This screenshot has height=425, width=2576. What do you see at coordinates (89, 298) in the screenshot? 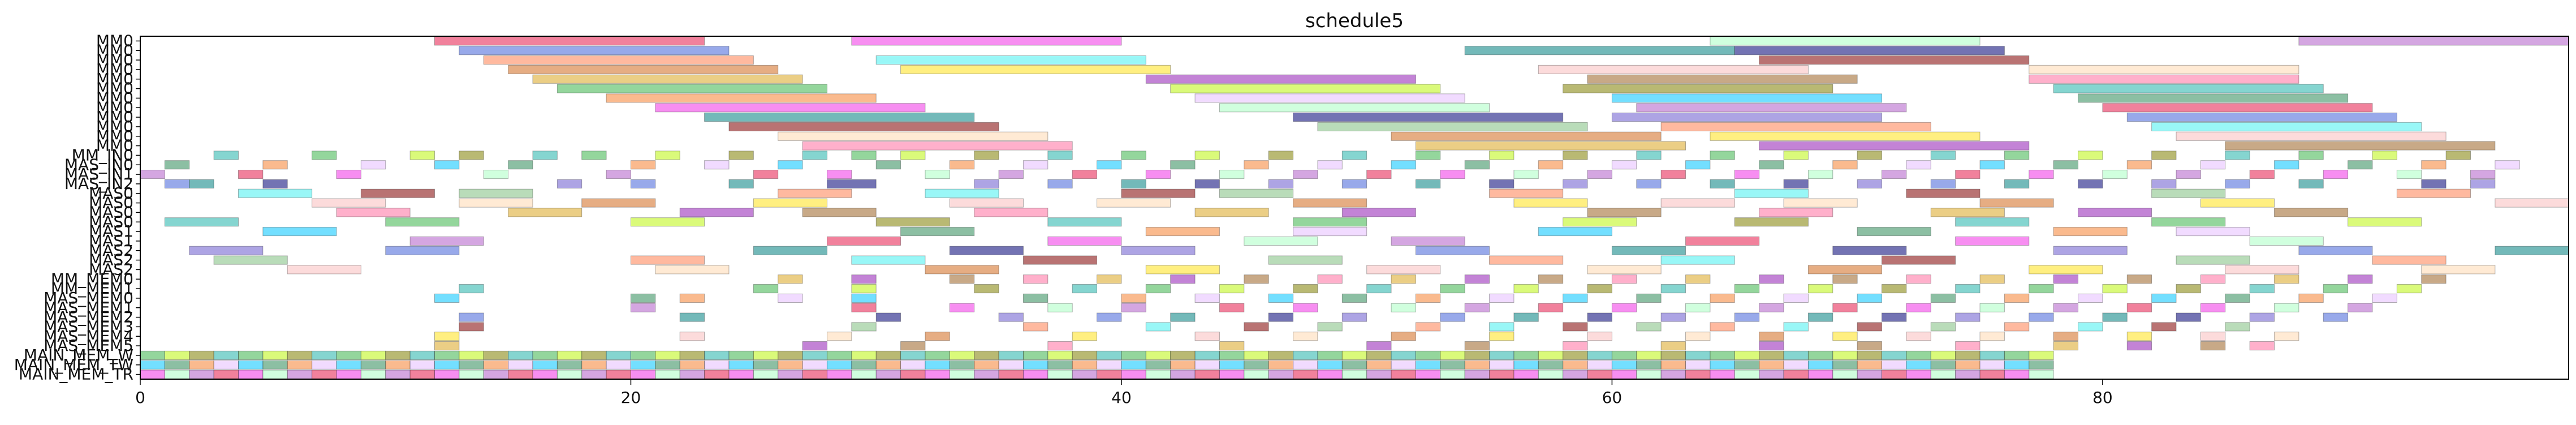
I see `y-tick-label: MAS_MEM0` at bounding box center [89, 298].